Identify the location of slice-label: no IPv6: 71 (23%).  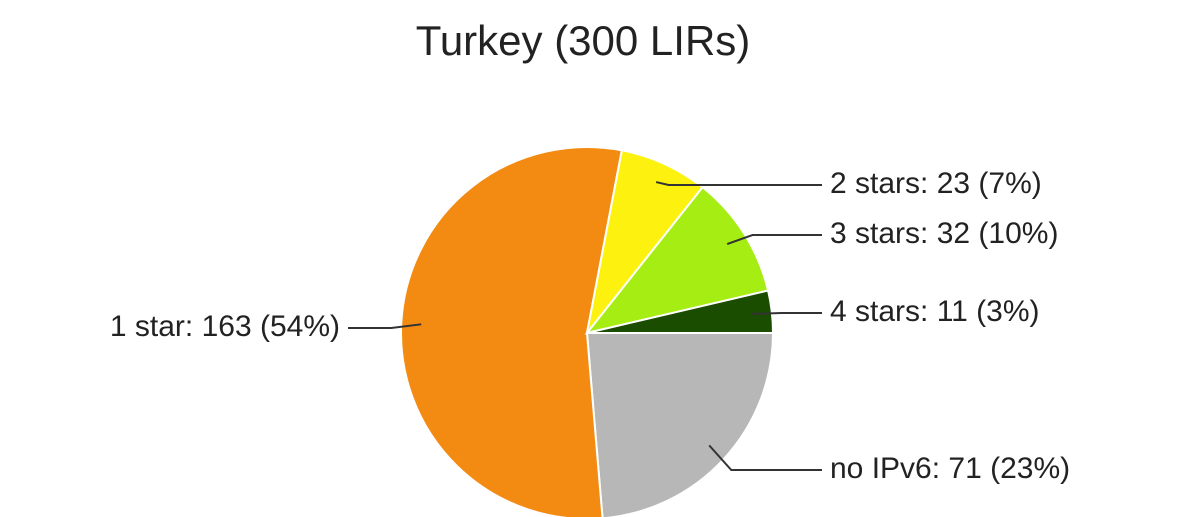
(950, 468).